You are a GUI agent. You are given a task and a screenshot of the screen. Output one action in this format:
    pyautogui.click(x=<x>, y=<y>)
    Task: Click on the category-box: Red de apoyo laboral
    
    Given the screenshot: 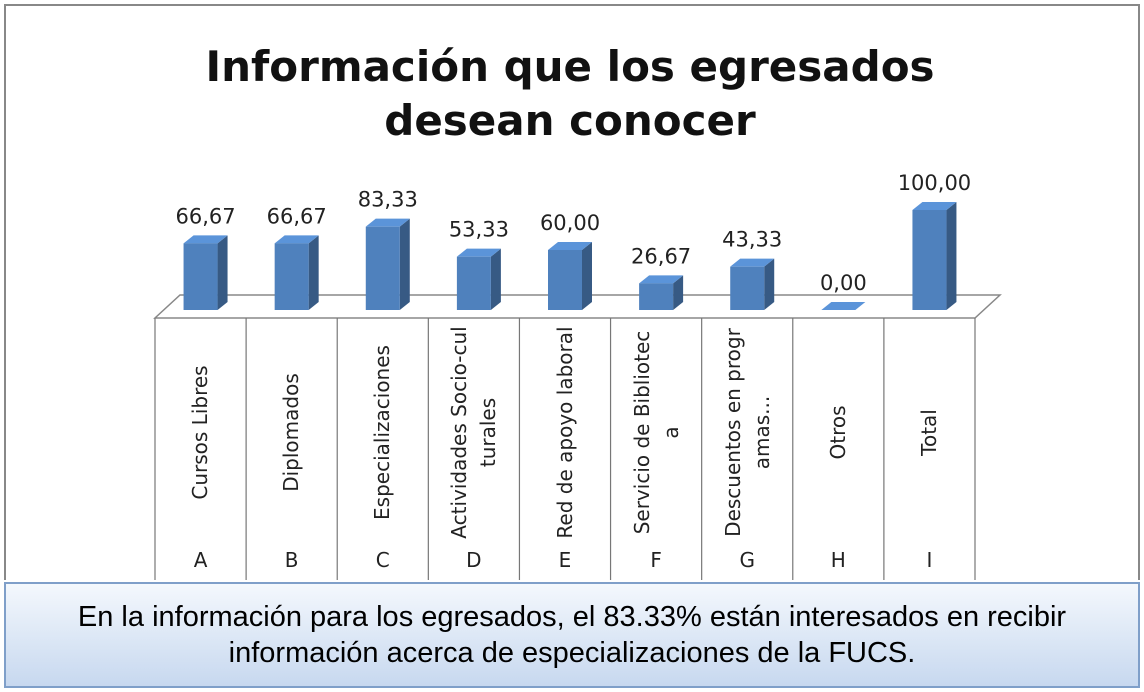 What is the action you would take?
    pyautogui.click(x=564, y=432)
    